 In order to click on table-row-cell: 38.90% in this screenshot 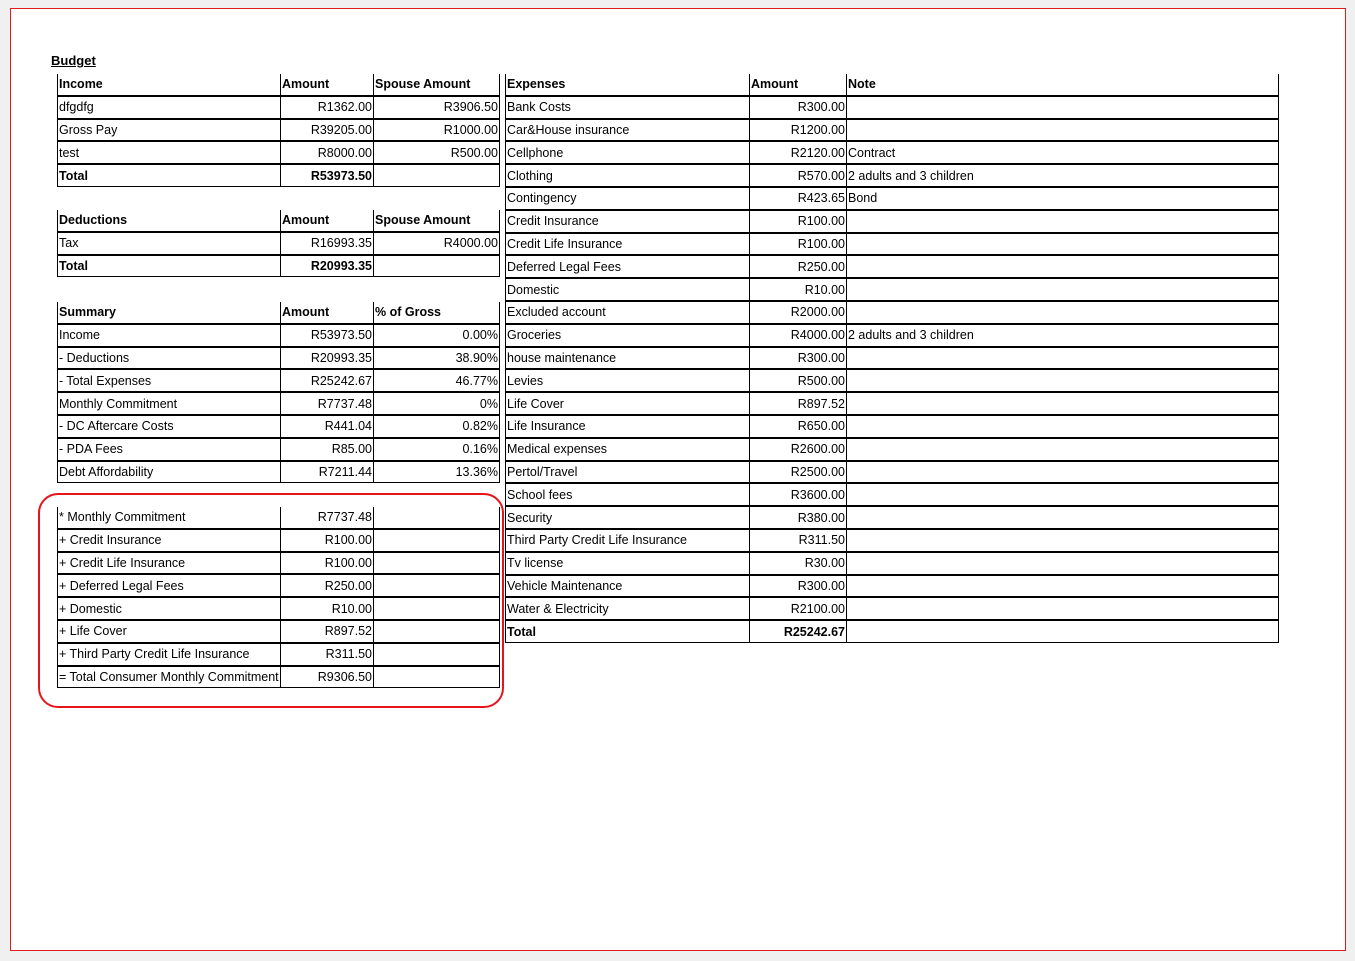, I will do `click(436, 358)`.